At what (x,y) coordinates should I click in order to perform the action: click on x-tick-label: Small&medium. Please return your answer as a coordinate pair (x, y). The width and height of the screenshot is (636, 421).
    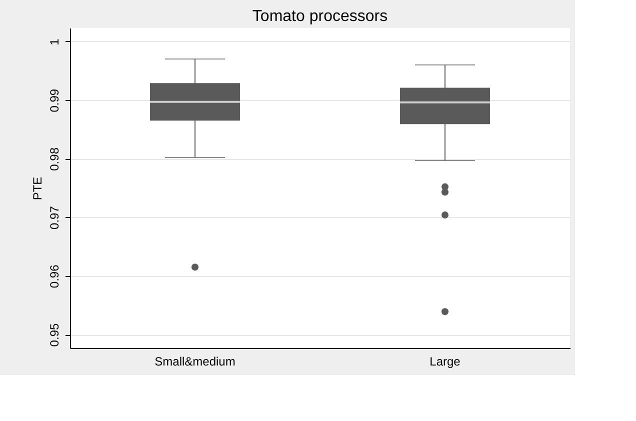
    Looking at the image, I should click on (195, 361).